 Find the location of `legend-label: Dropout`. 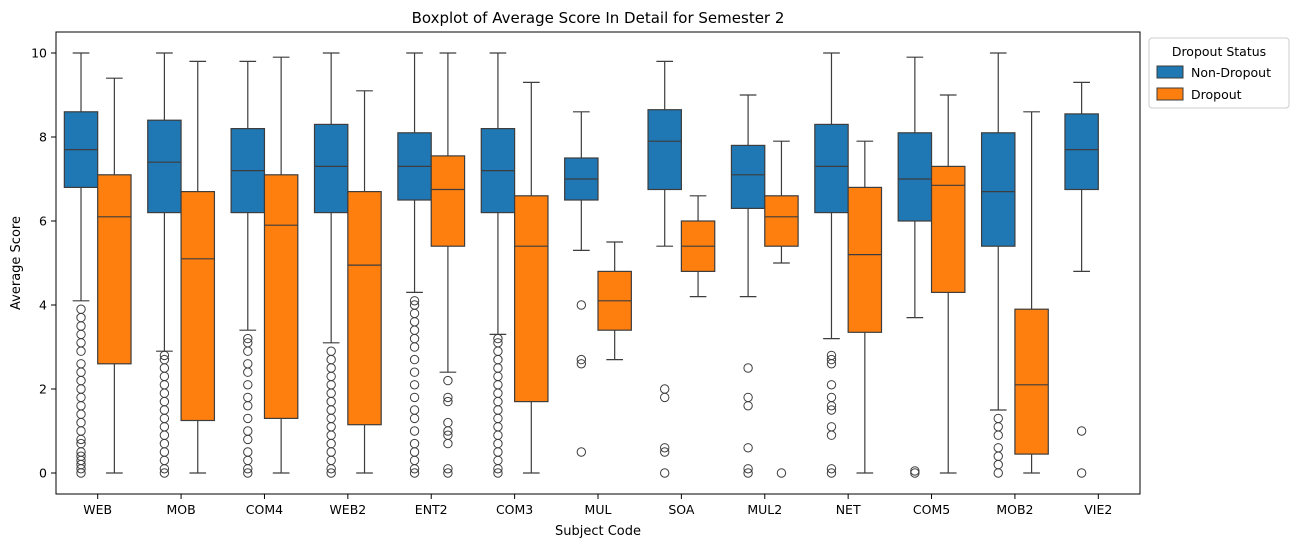

legend-label: Dropout is located at coordinates (1216, 94).